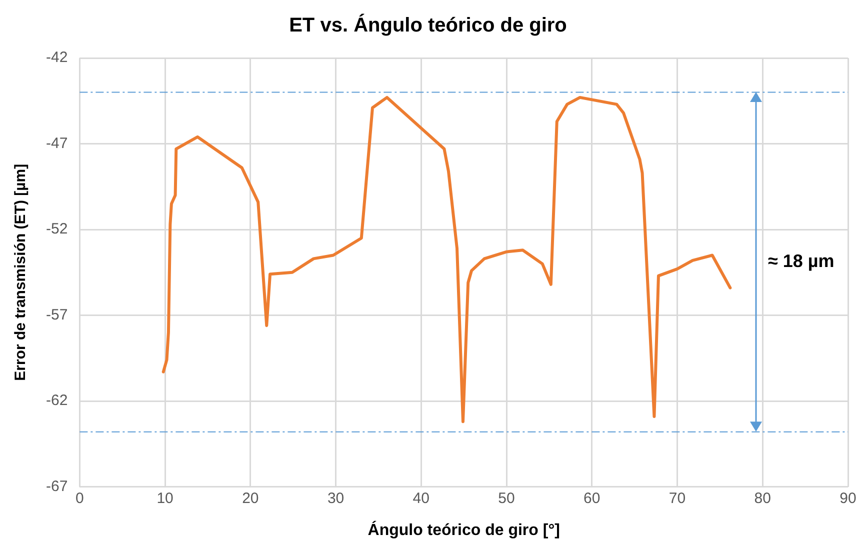 This screenshot has height=548, width=860. I want to click on y-tick-label: -47, so click(57, 143).